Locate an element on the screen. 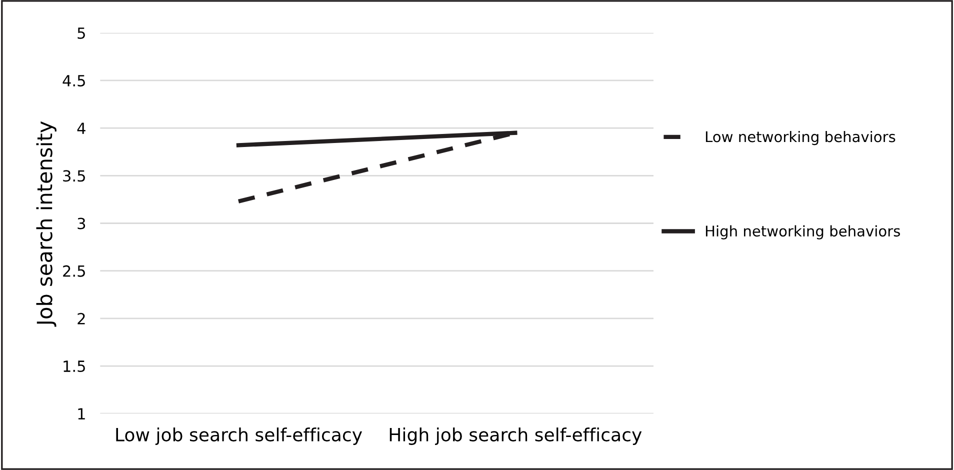 The width and height of the screenshot is (954, 470). y-tick-label: 2 is located at coordinates (81, 318).